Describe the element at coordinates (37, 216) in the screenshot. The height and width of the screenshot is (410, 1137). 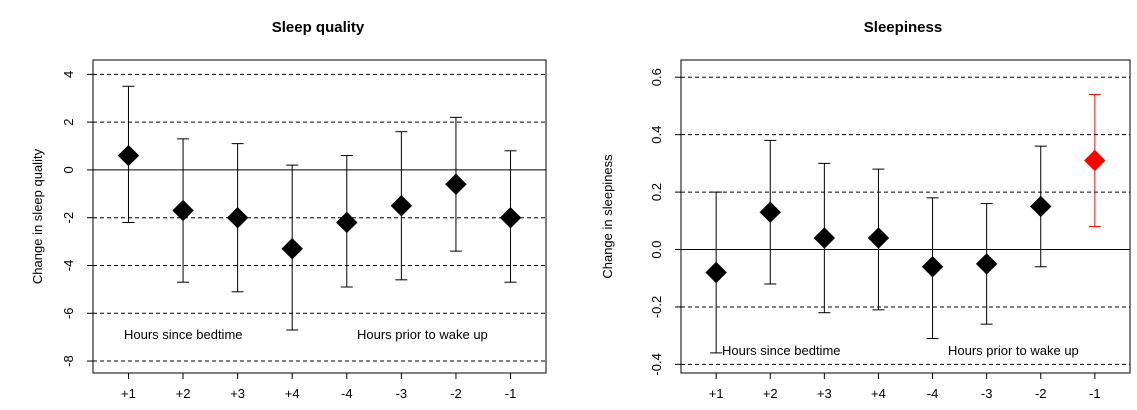
I see `y-axis-label: Change in sleep quality` at that location.